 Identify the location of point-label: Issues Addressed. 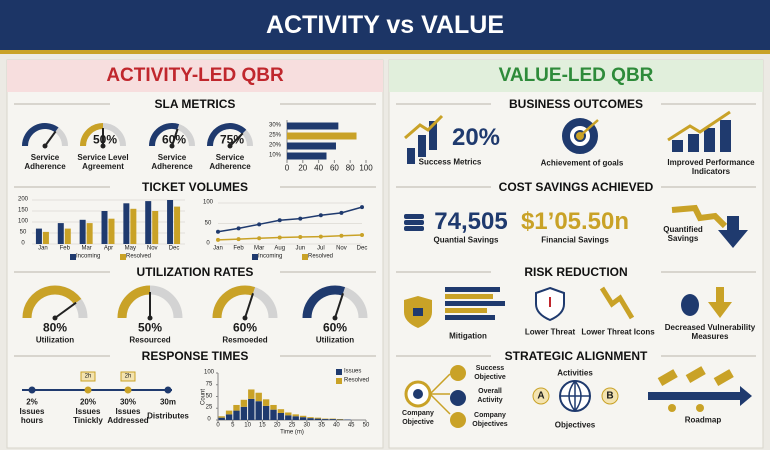
(128, 416).